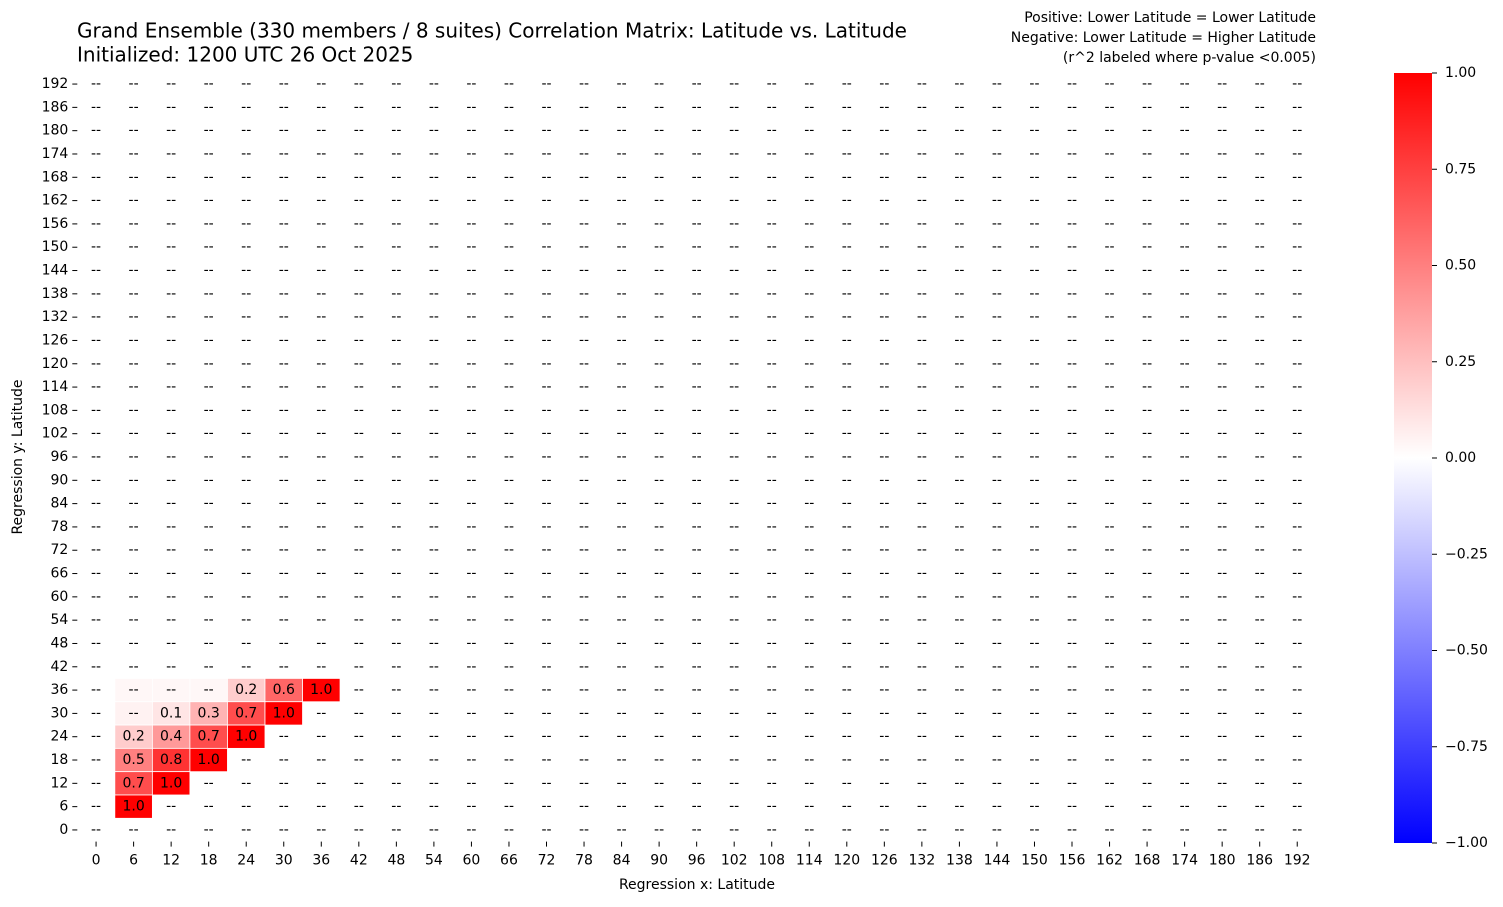 The width and height of the screenshot is (1503, 907). Describe the element at coordinates (734, 861) in the screenshot. I see `x-tick-label: 102` at that location.